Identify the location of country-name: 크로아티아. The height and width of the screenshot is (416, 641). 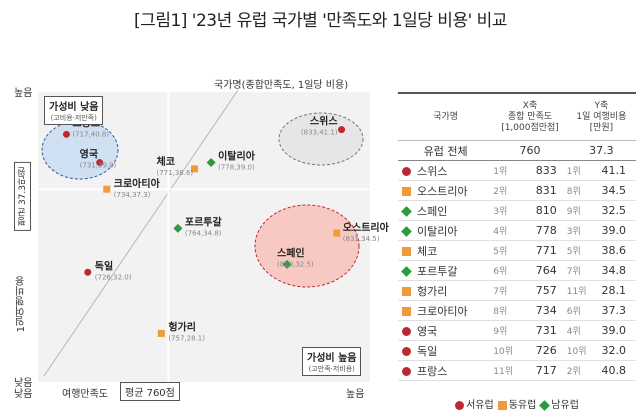
(442, 311).